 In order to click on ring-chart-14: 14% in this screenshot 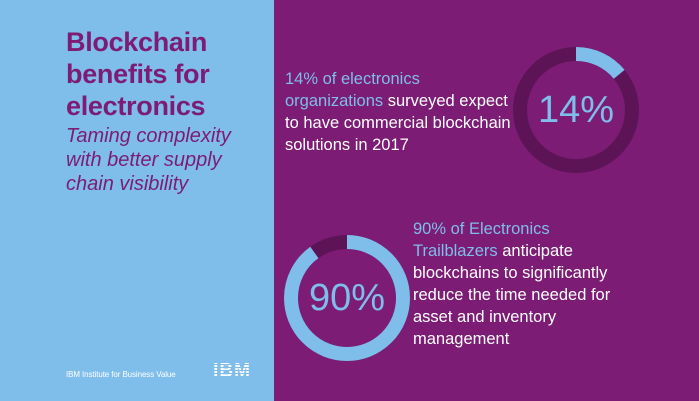, I will do `click(576, 110)`.